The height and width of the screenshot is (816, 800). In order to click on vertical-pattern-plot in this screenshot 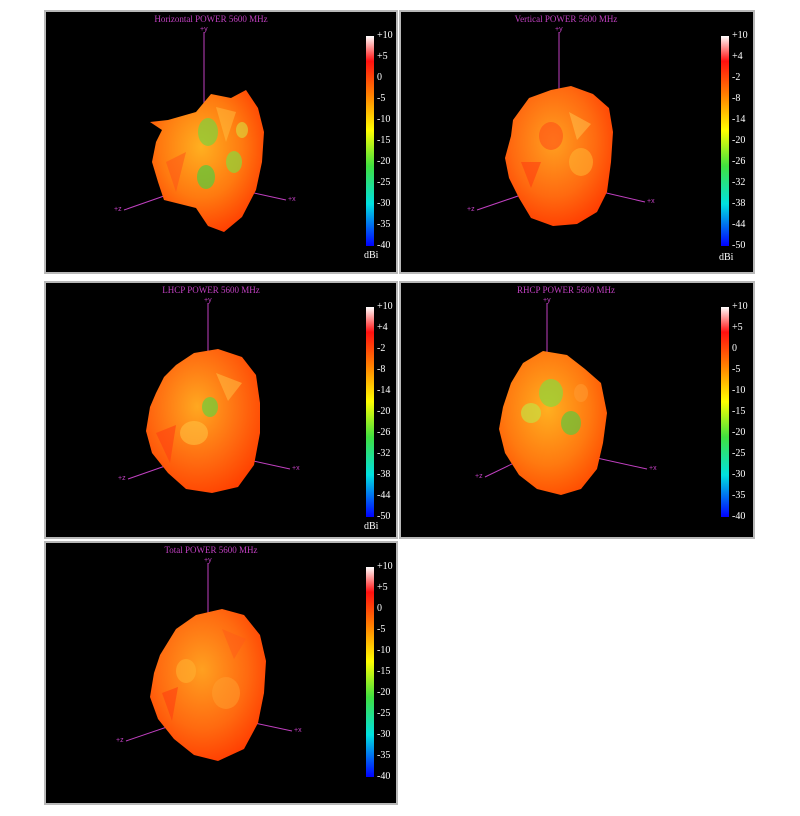, I will do `click(561, 129)`.